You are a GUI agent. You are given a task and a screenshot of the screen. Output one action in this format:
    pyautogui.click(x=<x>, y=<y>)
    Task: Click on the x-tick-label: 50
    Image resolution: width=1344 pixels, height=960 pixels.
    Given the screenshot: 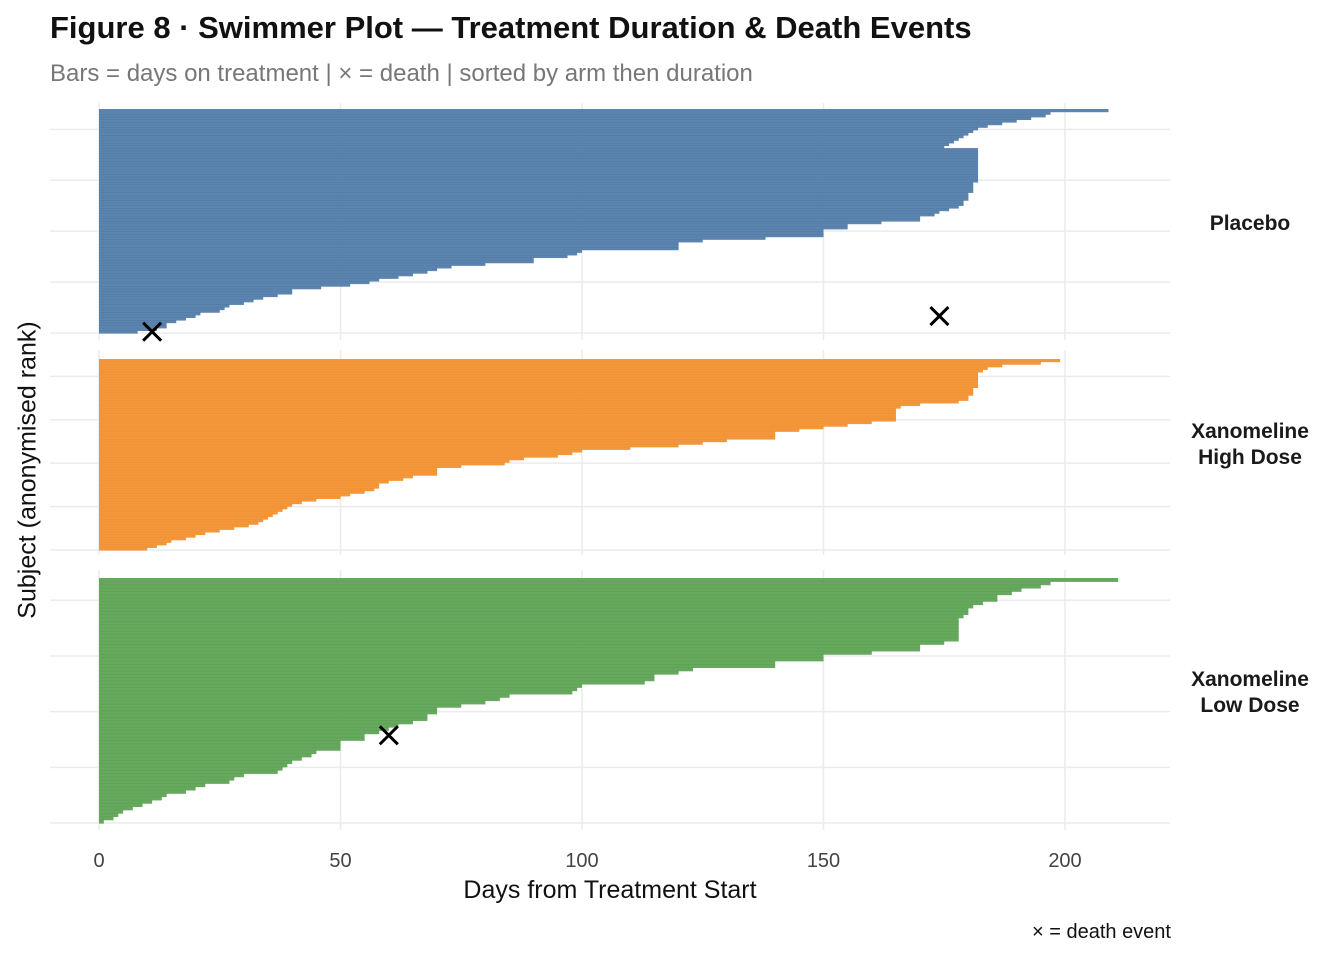 What is the action you would take?
    pyautogui.click(x=340, y=861)
    